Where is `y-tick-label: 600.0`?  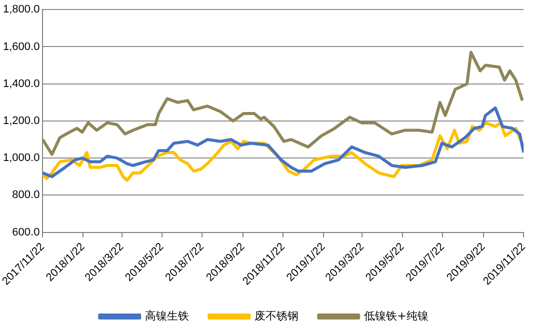
y-tick-label: 600.0 is located at coordinates (26, 232).